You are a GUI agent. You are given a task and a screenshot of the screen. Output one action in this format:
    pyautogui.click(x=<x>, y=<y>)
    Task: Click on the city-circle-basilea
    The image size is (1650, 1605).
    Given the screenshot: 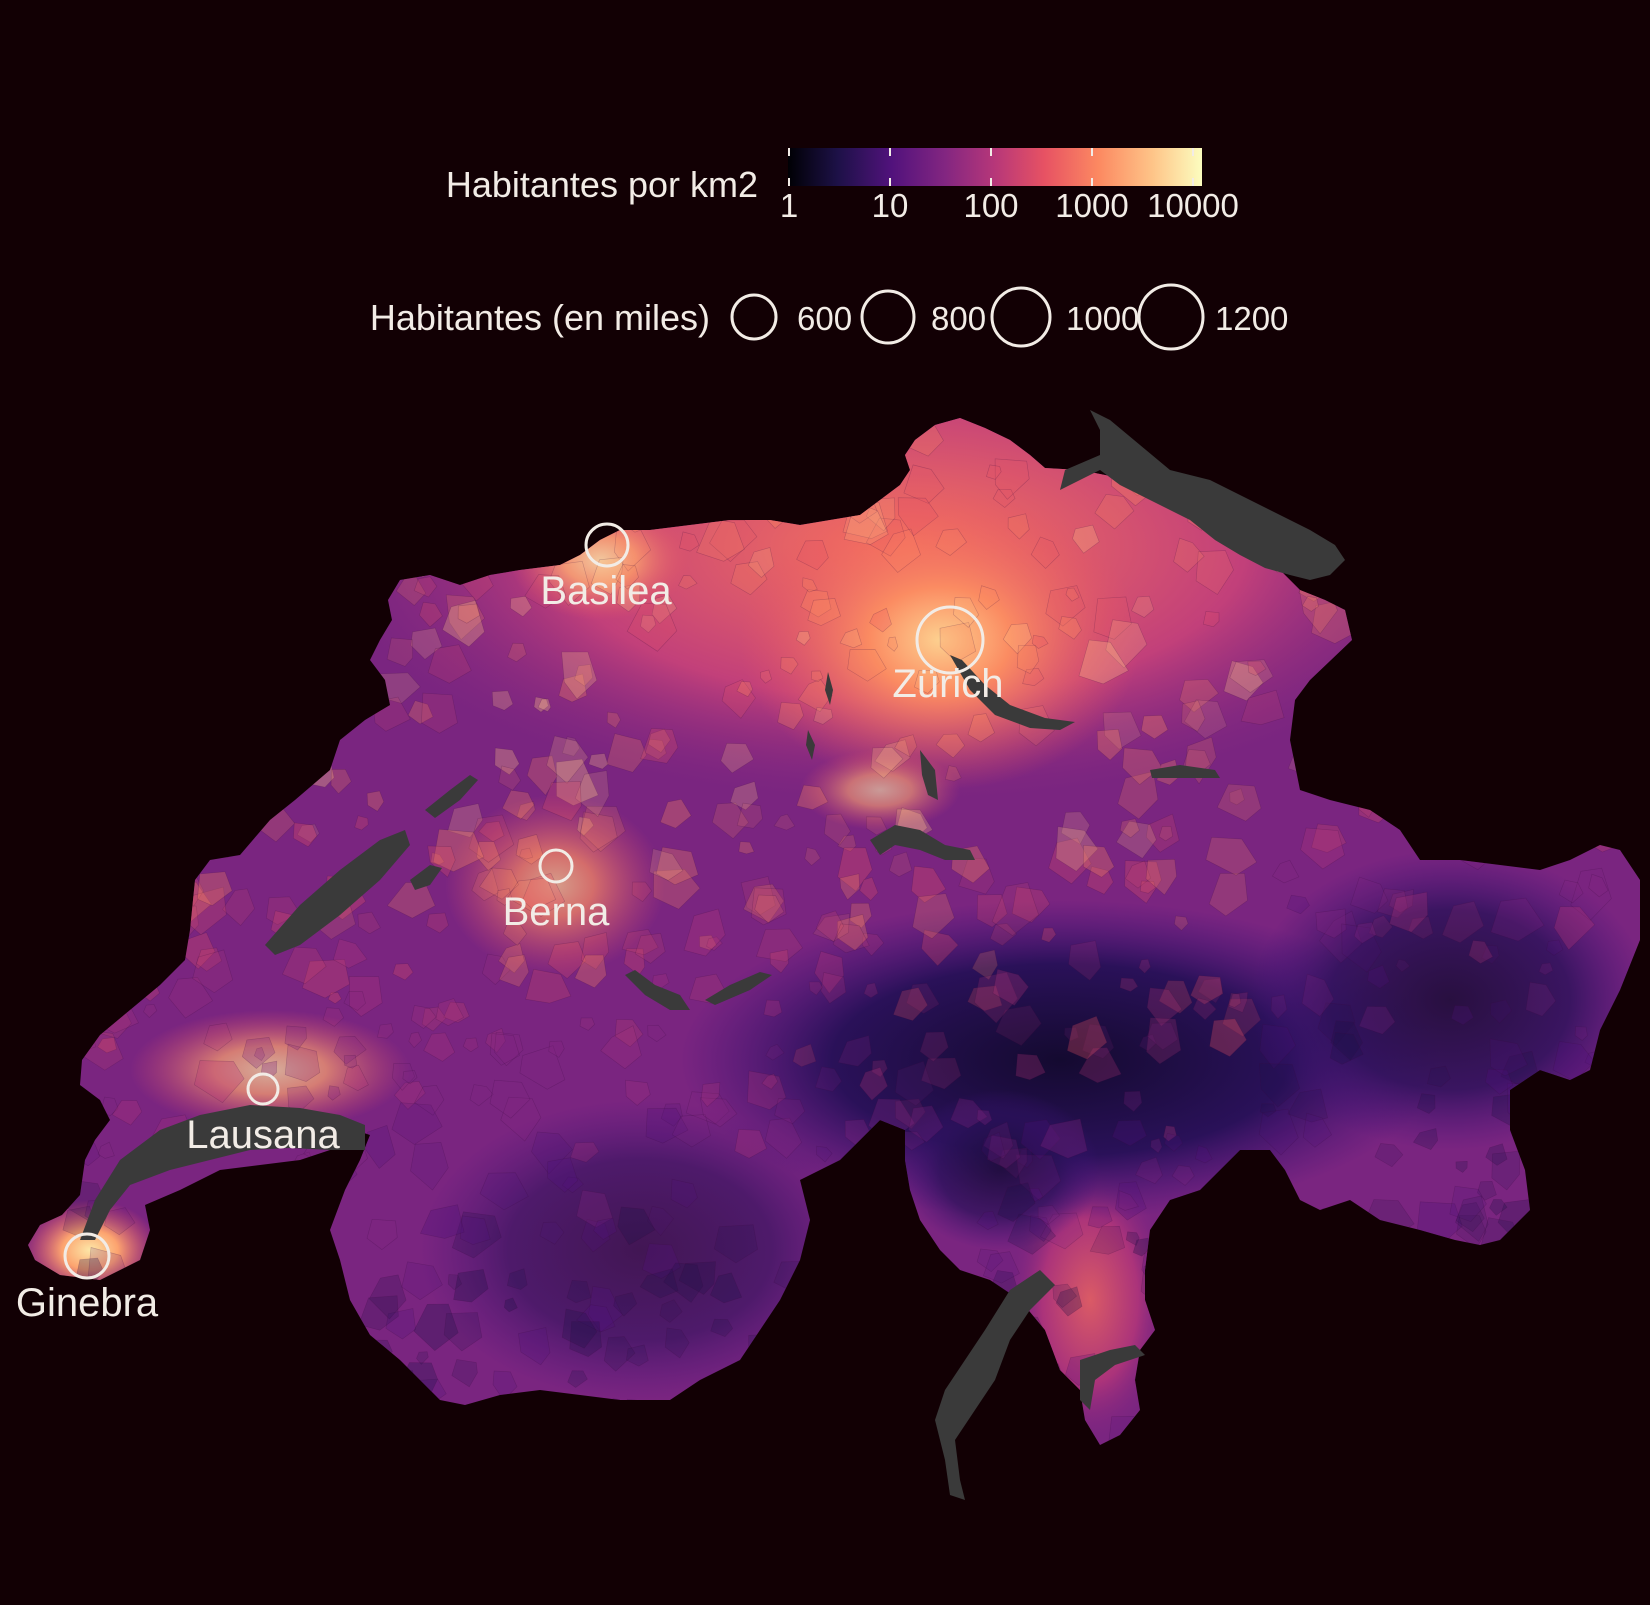 What is the action you would take?
    pyautogui.click(x=607, y=545)
    